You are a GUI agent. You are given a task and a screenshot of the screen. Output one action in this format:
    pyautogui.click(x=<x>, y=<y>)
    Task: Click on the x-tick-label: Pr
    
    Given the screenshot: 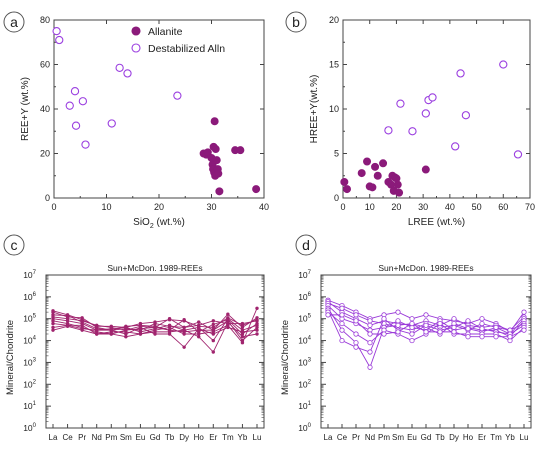 What is the action you would take?
    pyautogui.click(x=356, y=437)
    